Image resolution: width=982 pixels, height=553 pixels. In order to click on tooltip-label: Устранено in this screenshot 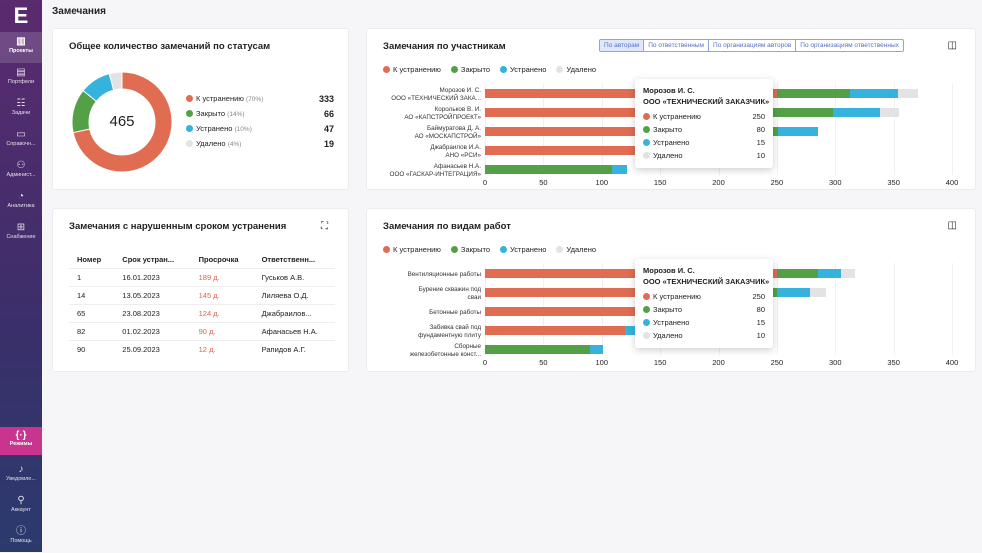, I will do `click(671, 142)`.